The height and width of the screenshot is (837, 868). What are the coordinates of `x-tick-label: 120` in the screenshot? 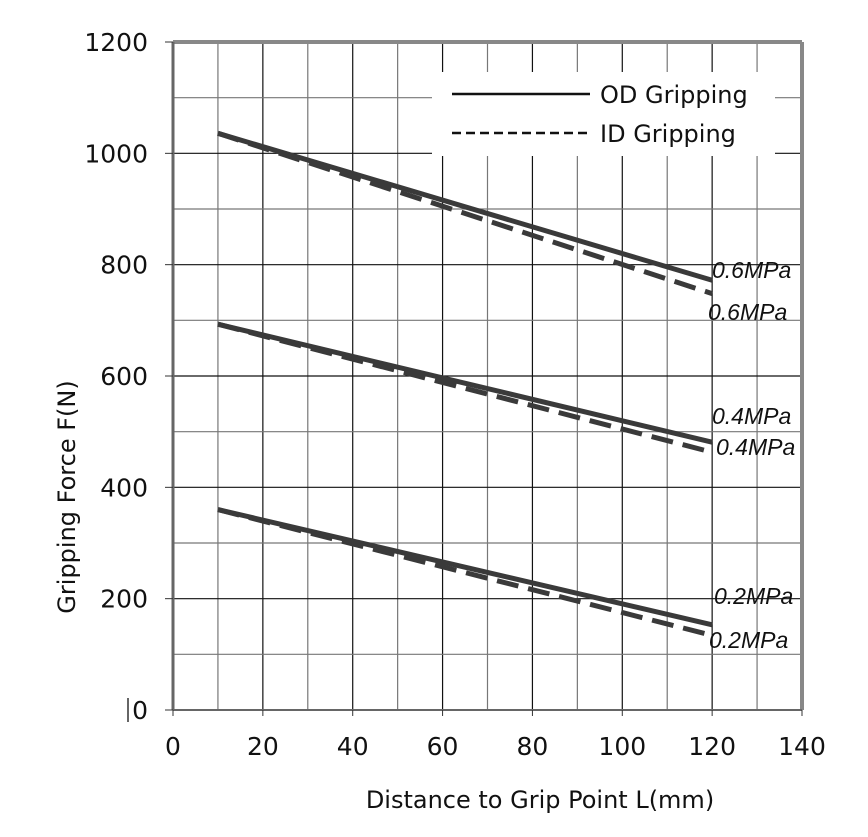 It's located at (712, 746).